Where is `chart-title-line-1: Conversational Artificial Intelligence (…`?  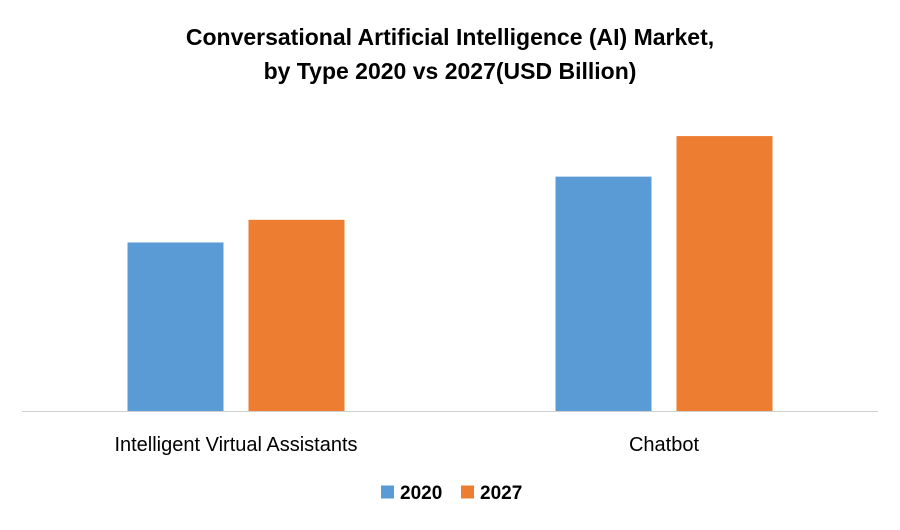
chart-title-line-1: Conversational Artificial Intelligence (… is located at coordinates (450, 37).